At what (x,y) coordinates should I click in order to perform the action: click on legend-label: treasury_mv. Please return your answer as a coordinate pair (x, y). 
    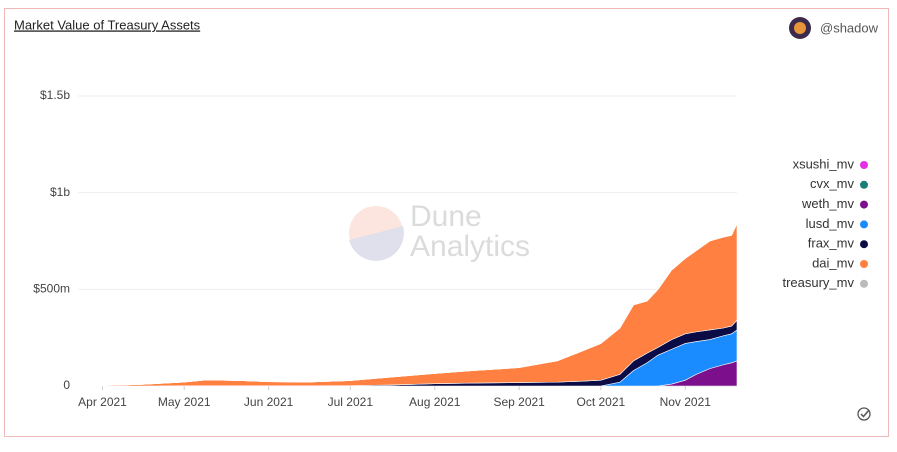
    Looking at the image, I should click on (818, 282).